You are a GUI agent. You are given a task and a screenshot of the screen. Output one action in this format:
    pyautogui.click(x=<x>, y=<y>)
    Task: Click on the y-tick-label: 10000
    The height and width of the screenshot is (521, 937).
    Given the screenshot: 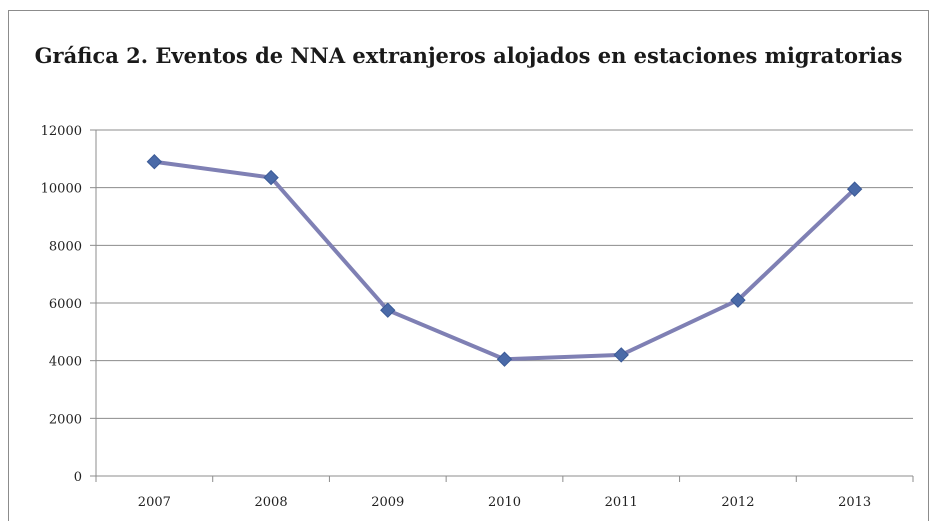 What is the action you would take?
    pyautogui.click(x=61, y=189)
    